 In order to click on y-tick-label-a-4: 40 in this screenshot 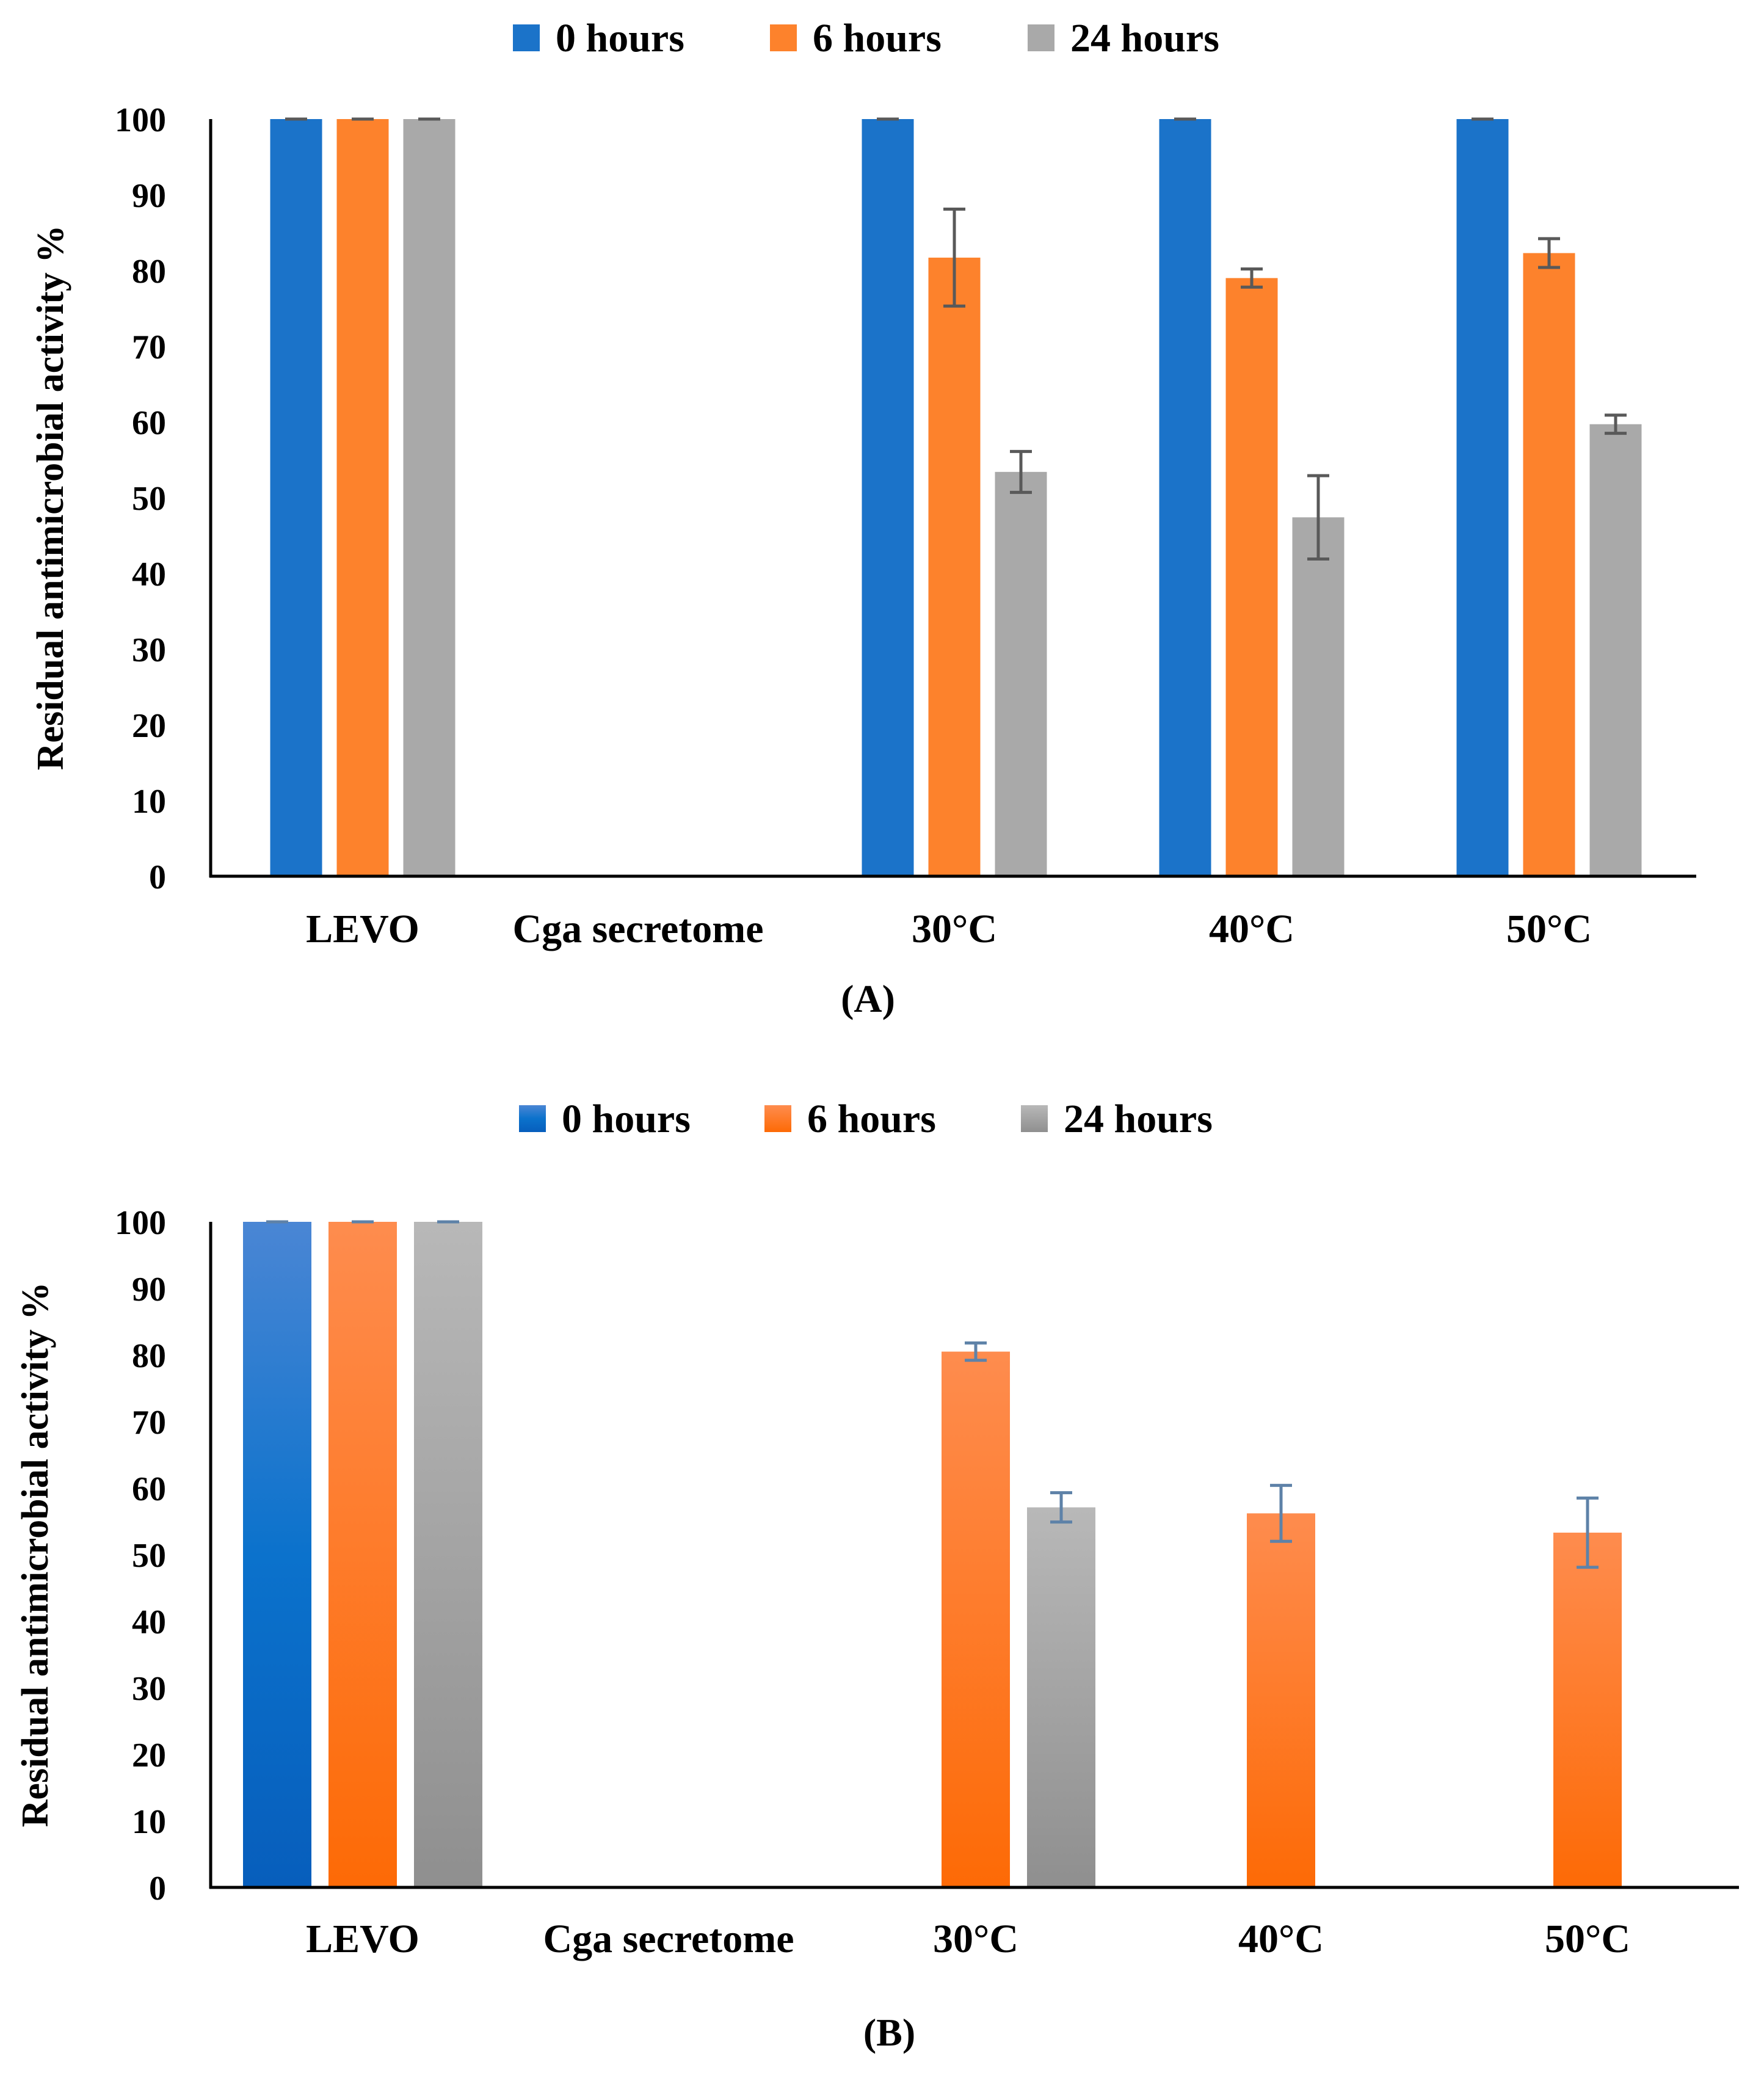, I will do `click(149, 575)`.